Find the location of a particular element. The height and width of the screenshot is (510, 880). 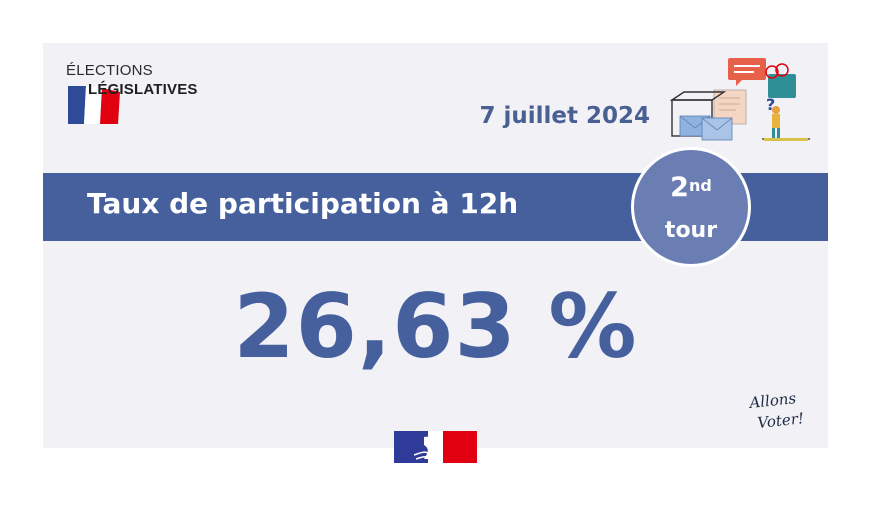

banner-title: Taux de participation à 12h is located at coordinates (303, 203).